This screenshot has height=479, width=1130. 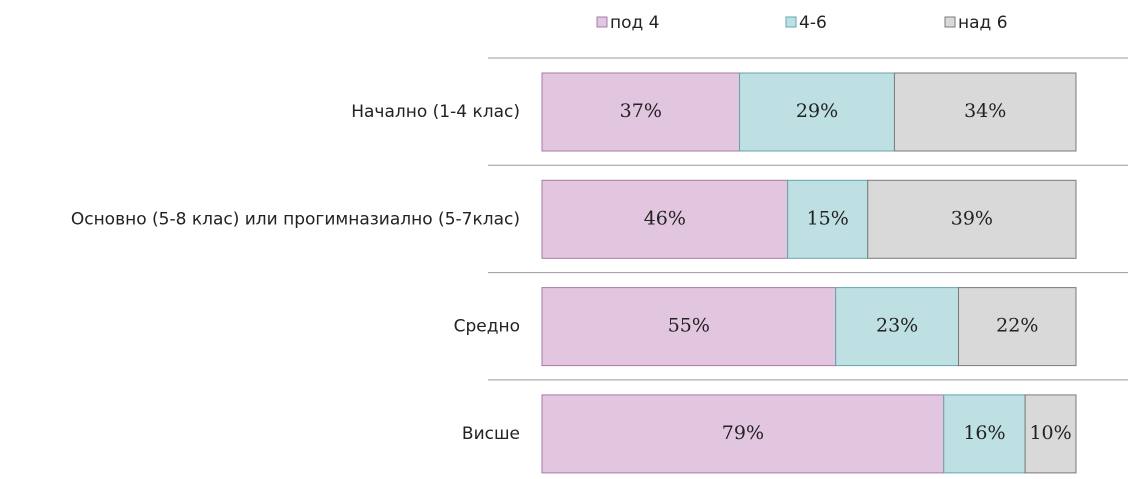 What do you see at coordinates (828, 218) in the screenshot?
I see `value-label: 15%` at bounding box center [828, 218].